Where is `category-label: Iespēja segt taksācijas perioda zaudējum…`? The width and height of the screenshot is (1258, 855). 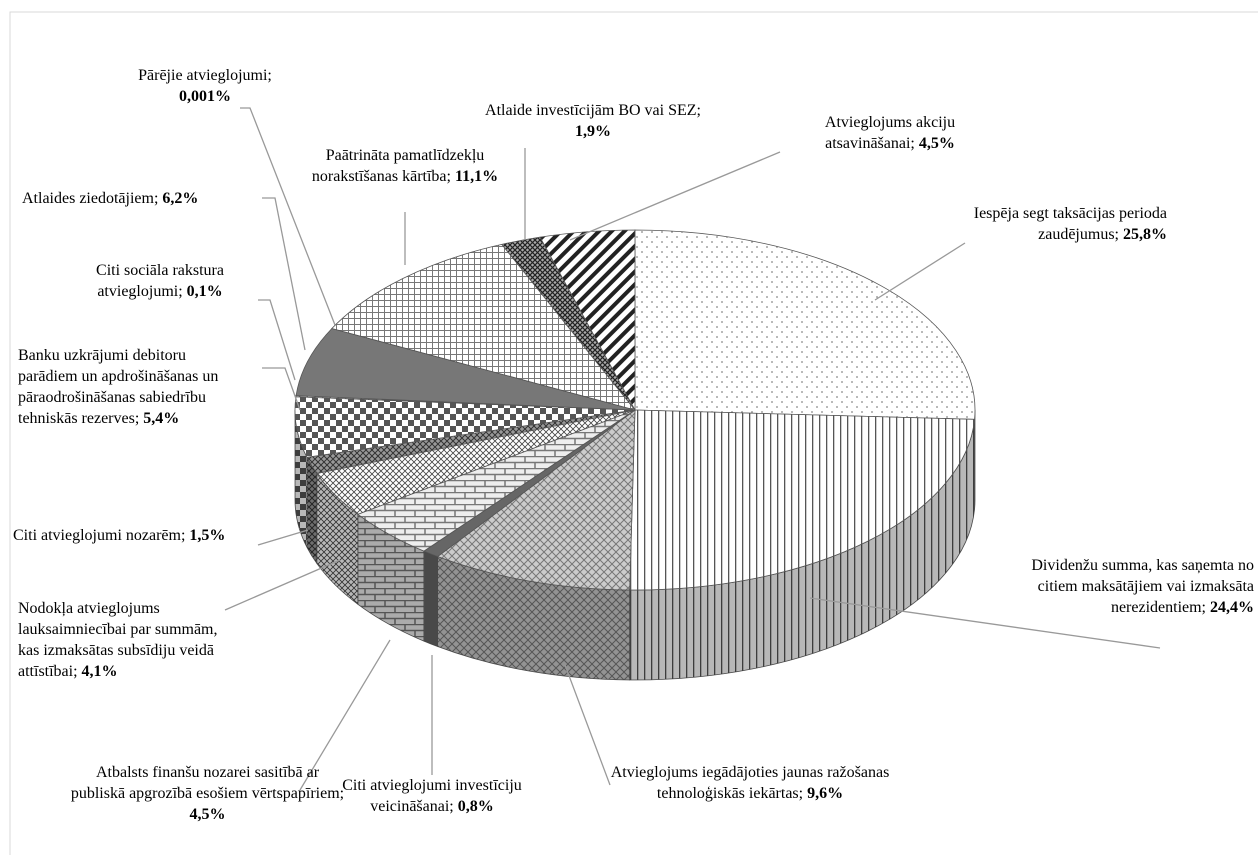
category-label: Iespēja segt taksācijas perioda zaudējum… is located at coordinates (1070, 224).